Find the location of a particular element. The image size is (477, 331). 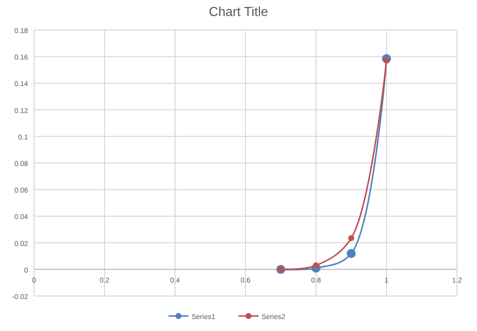

chart-title: Chart Title is located at coordinates (238, 11).